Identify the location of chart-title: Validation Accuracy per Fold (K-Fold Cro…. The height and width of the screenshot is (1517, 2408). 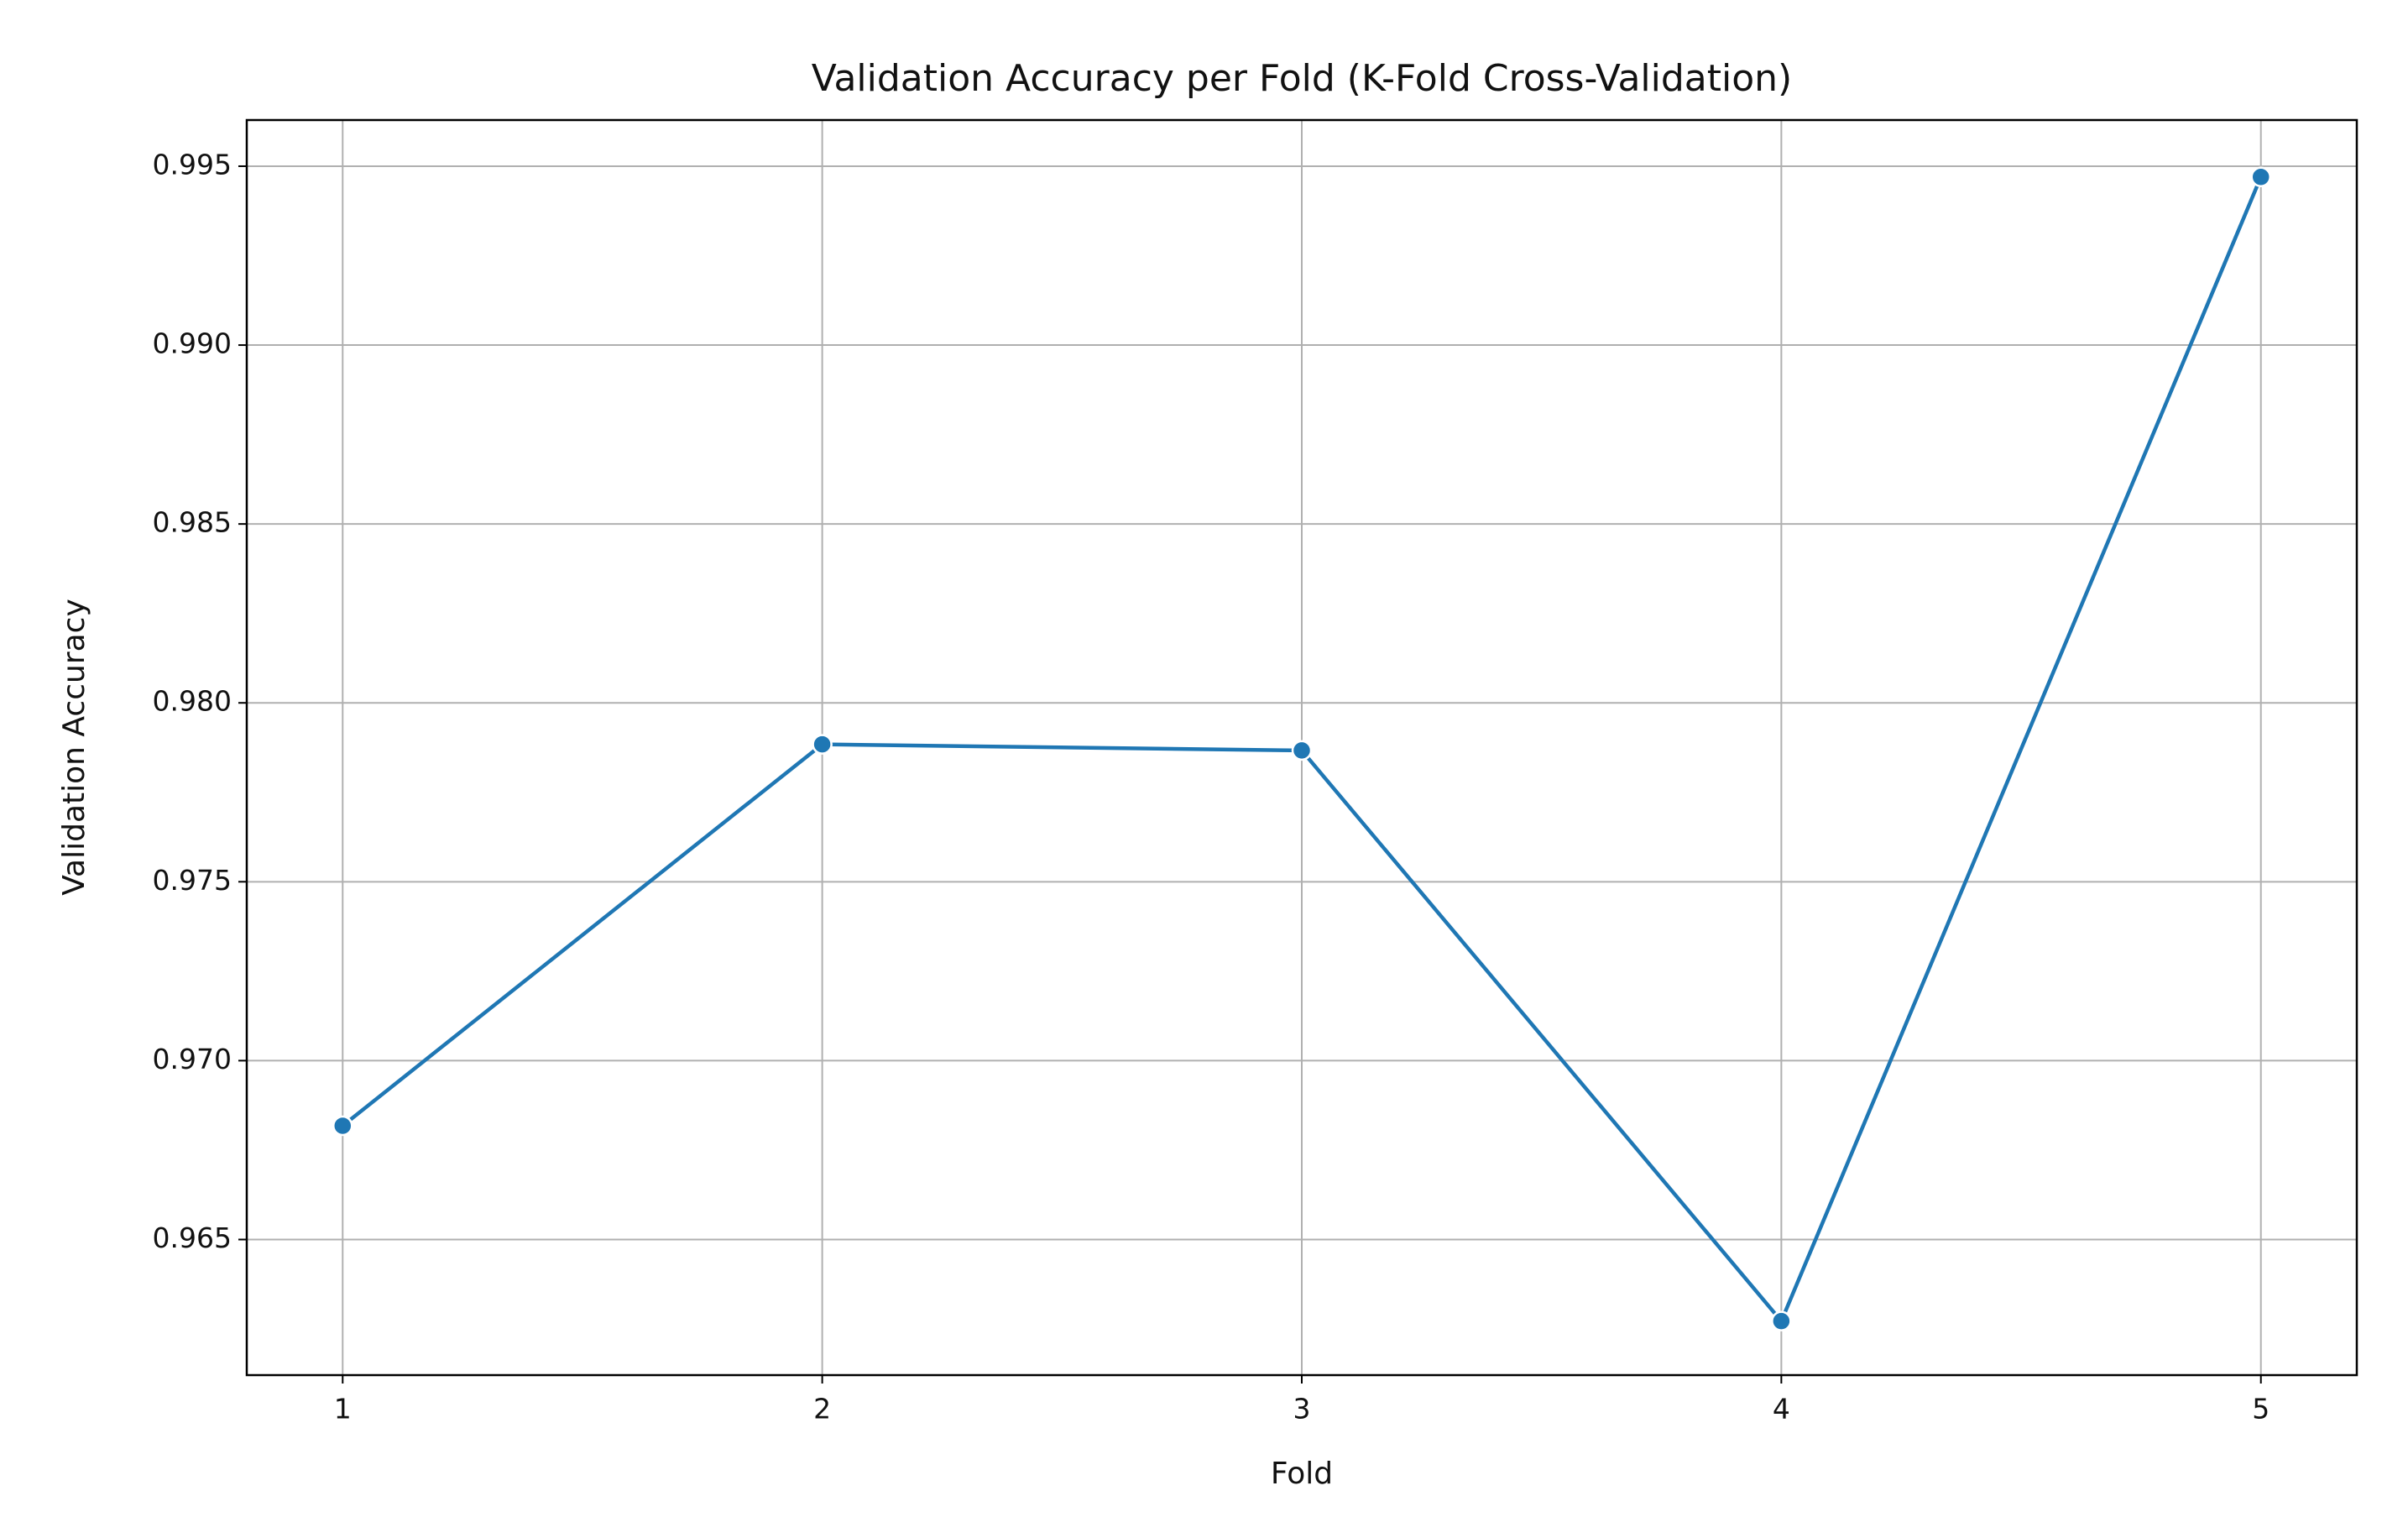
(1302, 78).